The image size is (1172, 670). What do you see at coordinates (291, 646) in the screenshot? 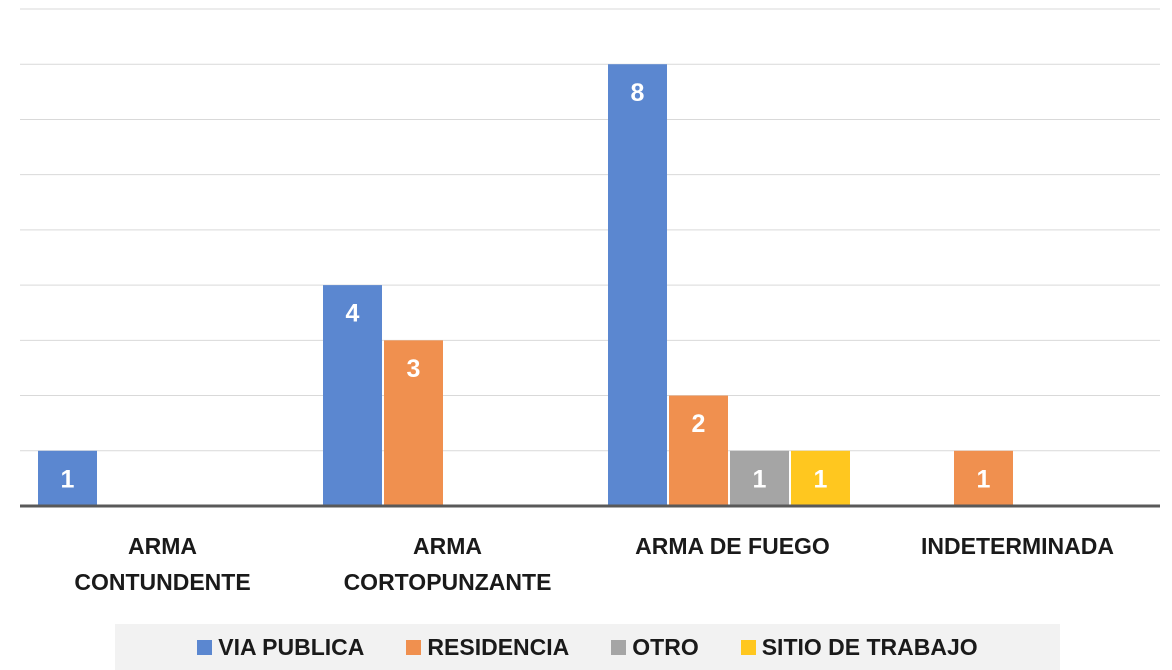
I see `legend-label: VIA PUBLICA` at bounding box center [291, 646].